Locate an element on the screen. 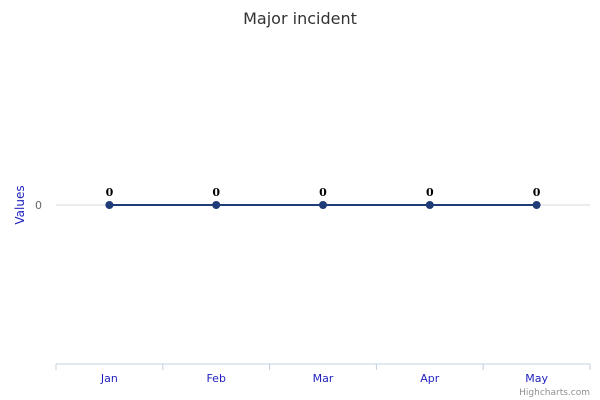  x-tick-label: May is located at coordinates (536, 378).